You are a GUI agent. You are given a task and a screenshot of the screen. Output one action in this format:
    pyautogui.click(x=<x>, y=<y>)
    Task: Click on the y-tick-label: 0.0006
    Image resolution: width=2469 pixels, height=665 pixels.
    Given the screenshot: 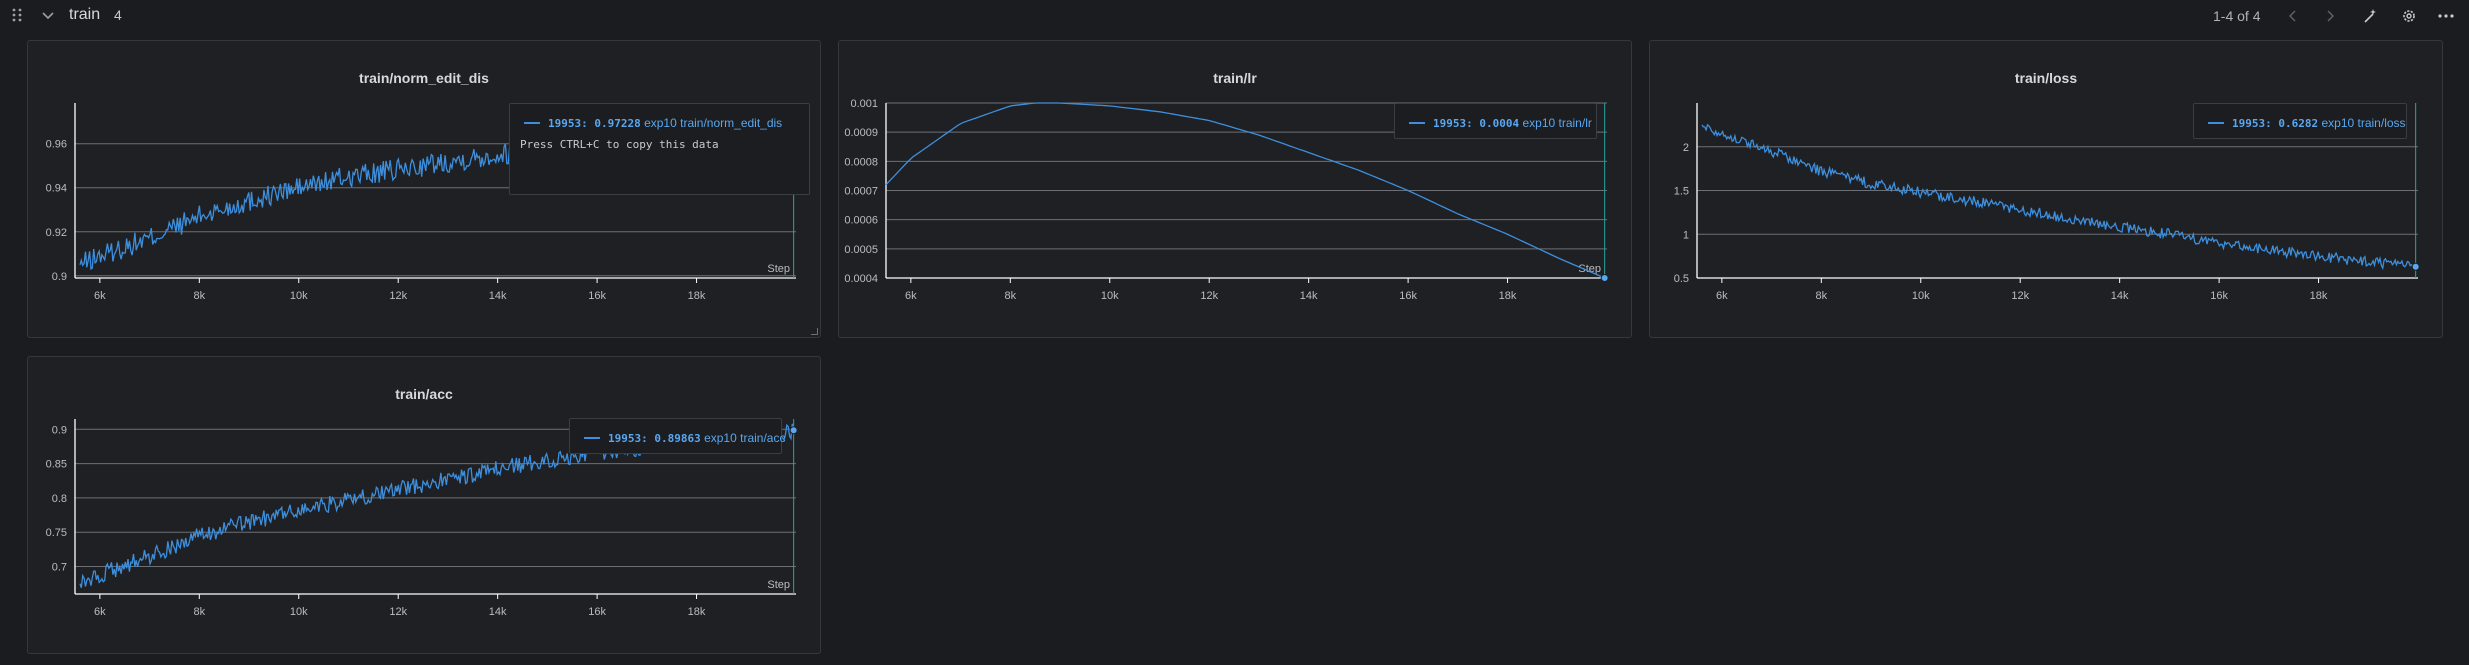 What is the action you would take?
    pyautogui.click(x=861, y=221)
    